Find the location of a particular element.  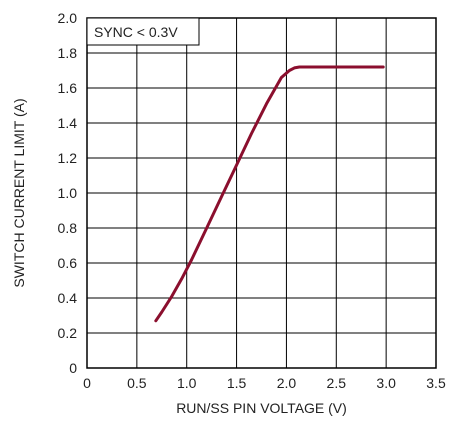

x-tick-label: 3.5 is located at coordinates (436, 383).